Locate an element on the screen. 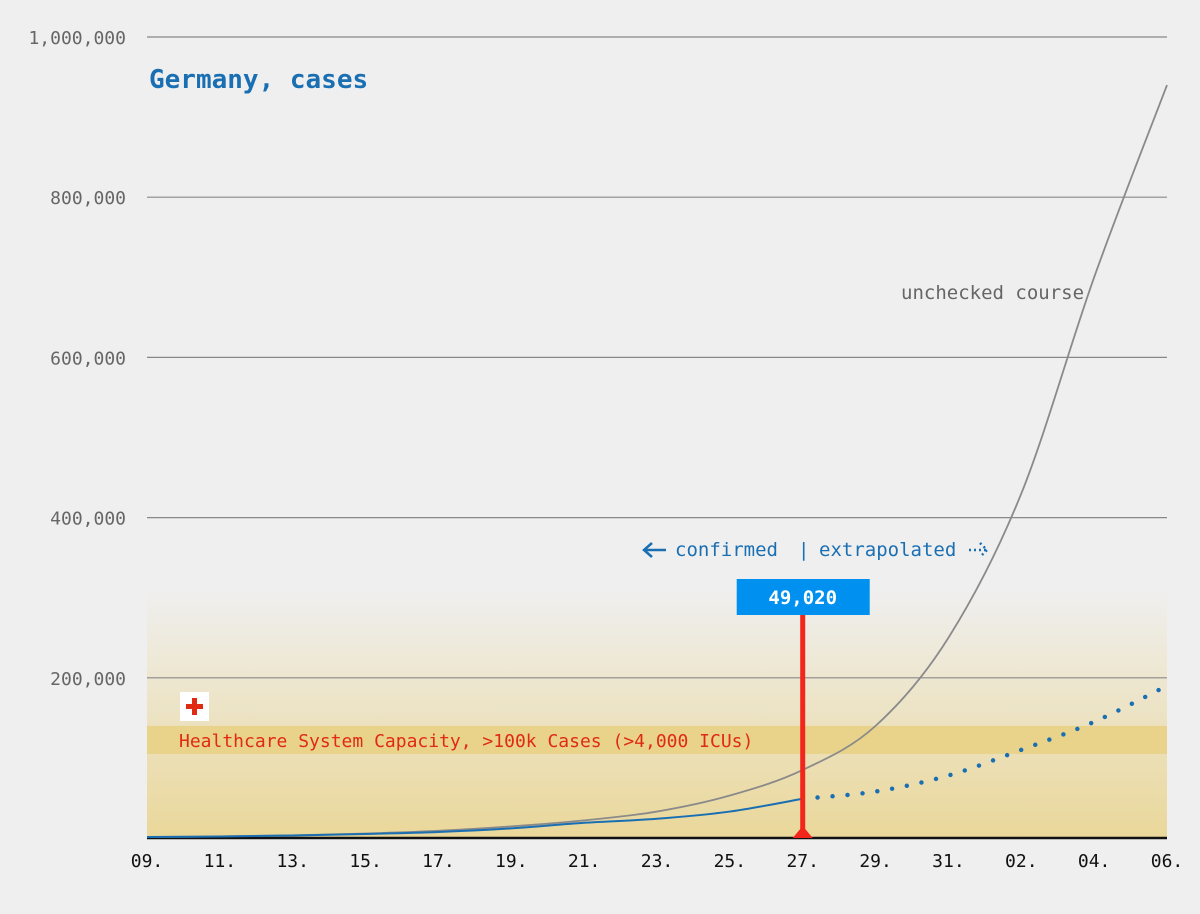 Image resolution: width=1200 pixels, height=914 pixels. series-confirmed-line is located at coordinates (474, 818).